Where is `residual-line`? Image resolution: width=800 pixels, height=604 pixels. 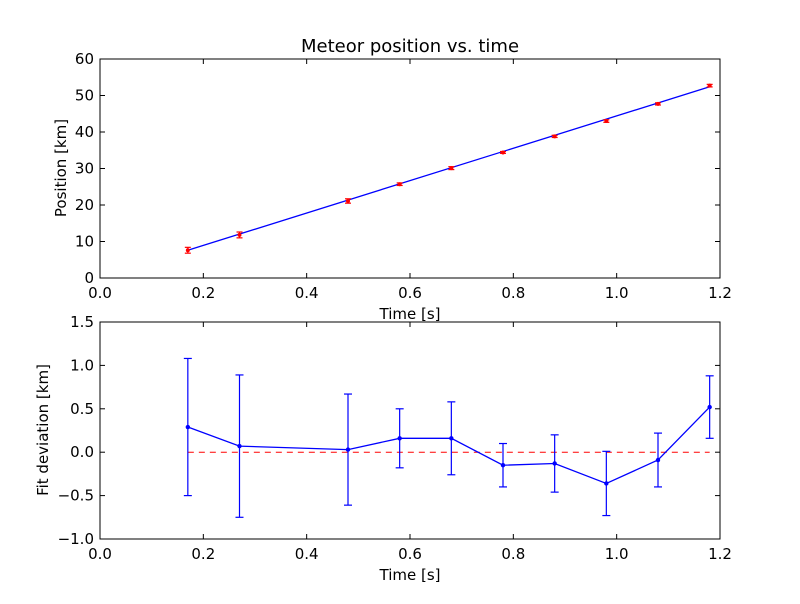 residual-line is located at coordinates (449, 445).